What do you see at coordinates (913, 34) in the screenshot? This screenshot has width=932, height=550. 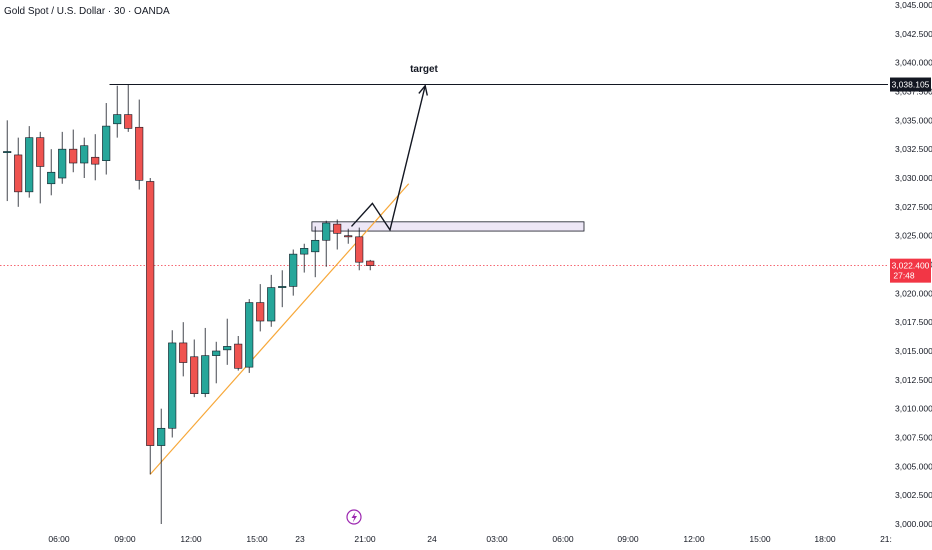 I see `y-tick-label: 3,042.500` at bounding box center [913, 34].